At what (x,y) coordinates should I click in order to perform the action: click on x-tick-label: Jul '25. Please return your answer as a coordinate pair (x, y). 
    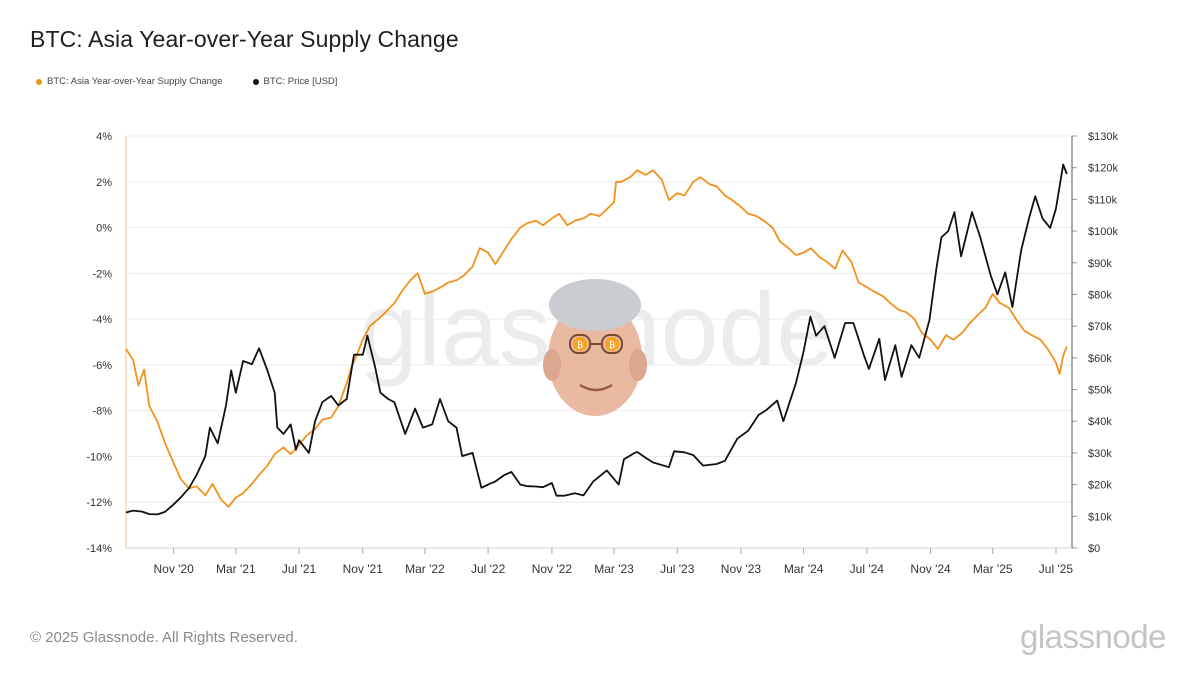
    Looking at the image, I should click on (1056, 569).